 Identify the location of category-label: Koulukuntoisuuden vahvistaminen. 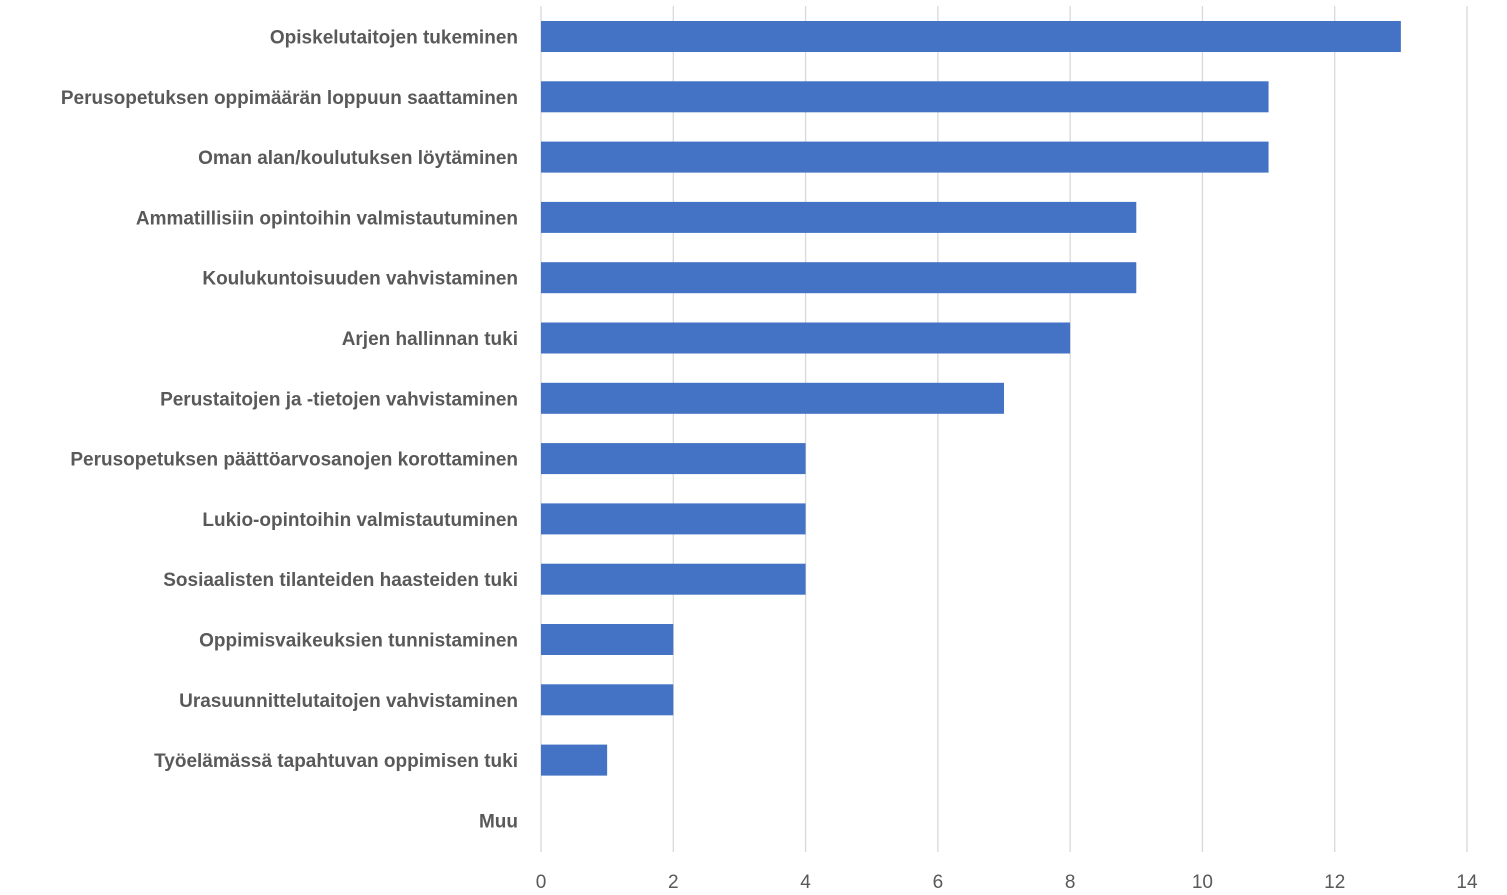
(360, 279).